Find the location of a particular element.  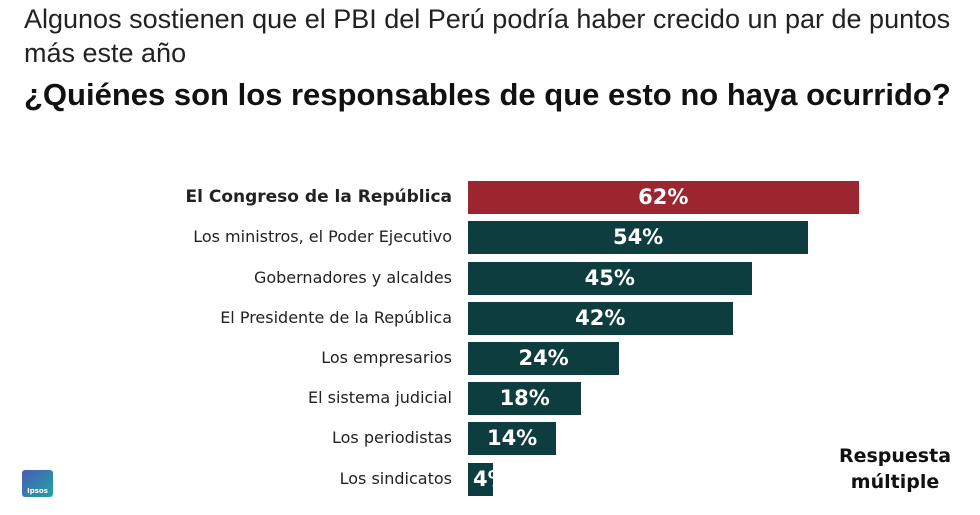

category-label: El Congreso de la República is located at coordinates (318, 197).